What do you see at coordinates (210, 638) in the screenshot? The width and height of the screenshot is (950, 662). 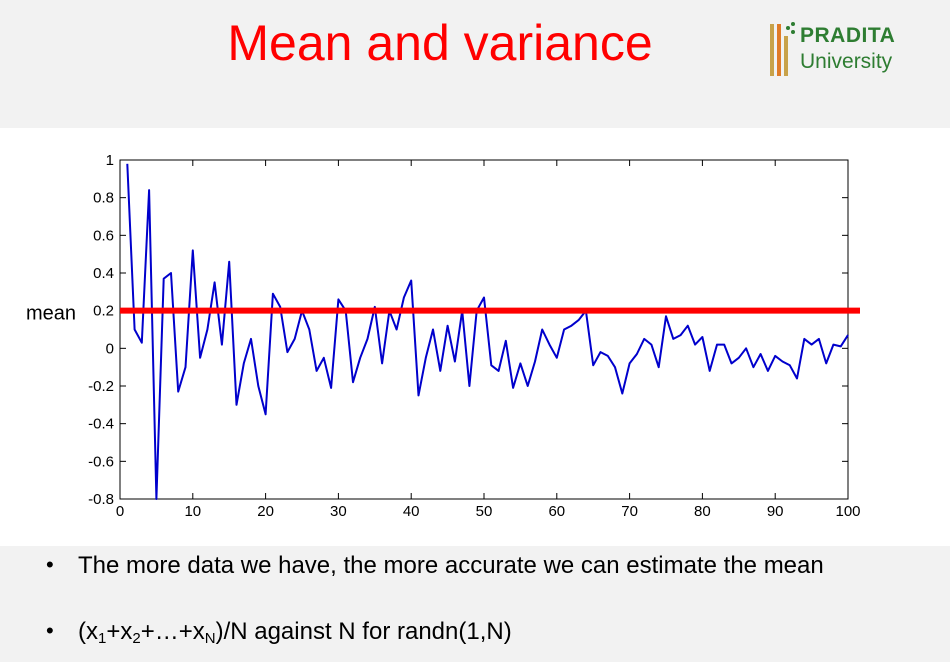 I see `formula-sub: N` at bounding box center [210, 638].